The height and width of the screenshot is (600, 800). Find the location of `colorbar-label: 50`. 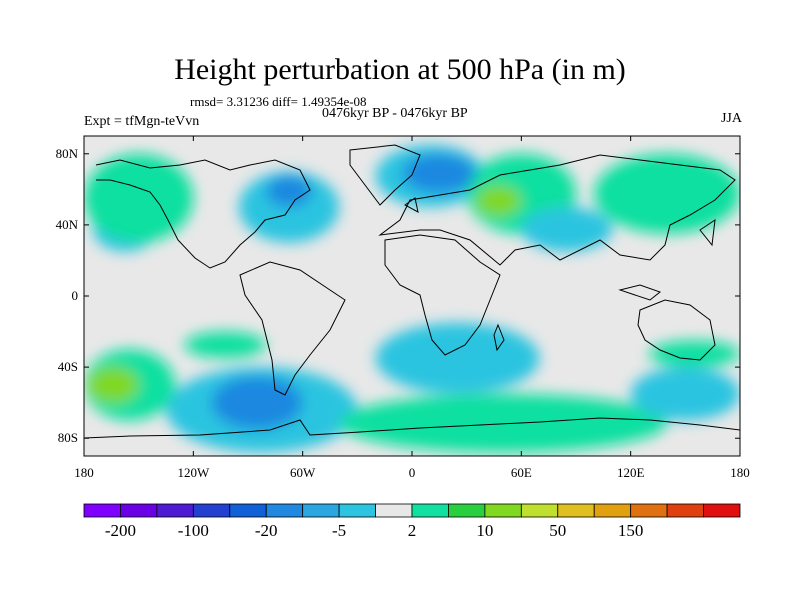

colorbar-label: 50 is located at coordinates (557, 530).